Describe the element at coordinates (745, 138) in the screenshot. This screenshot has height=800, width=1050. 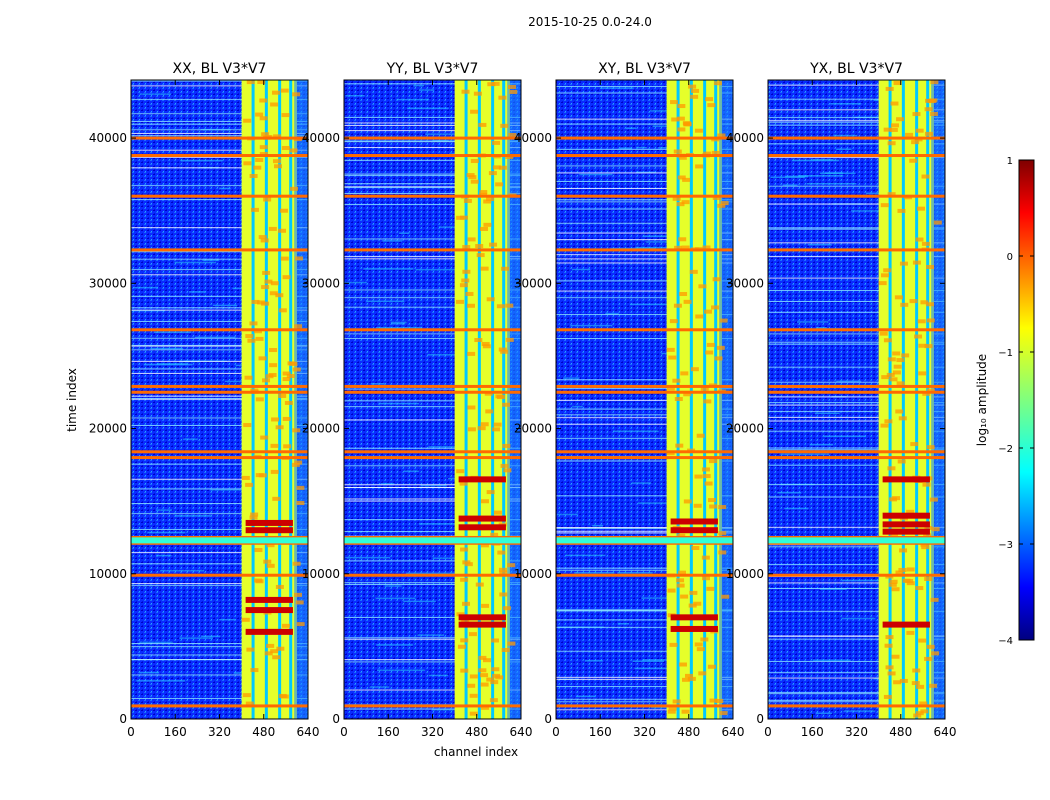
I see `y-tick-label: 40000` at that location.